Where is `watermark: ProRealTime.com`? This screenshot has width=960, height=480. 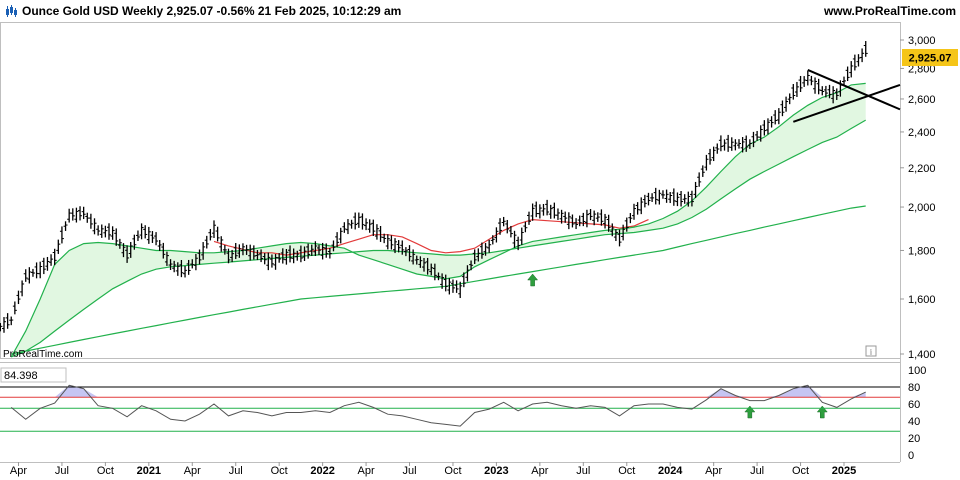
watermark: ProRealTime.com is located at coordinates (43, 354).